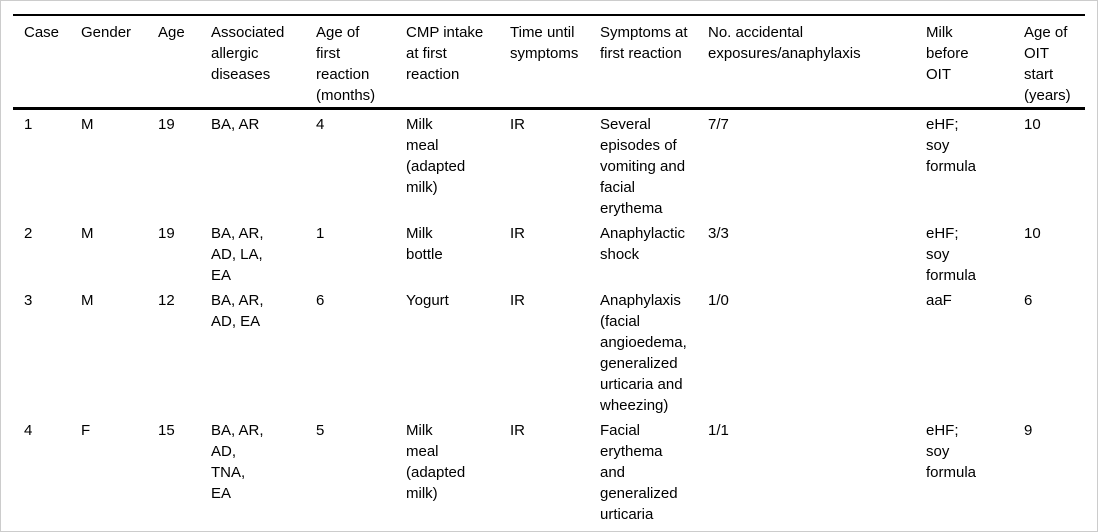 This screenshot has height=532, width=1098. Describe the element at coordinates (237, 254) in the screenshot. I see `cell-allergic-diseases: BA, AR, AD, LA, EA` at that location.